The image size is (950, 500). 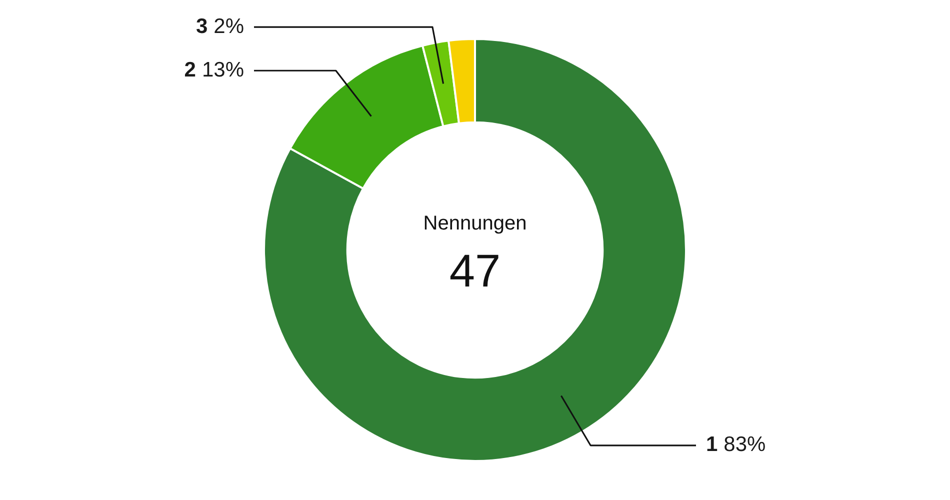 What do you see at coordinates (475, 270) in the screenshot?
I see `text: 47` at bounding box center [475, 270].